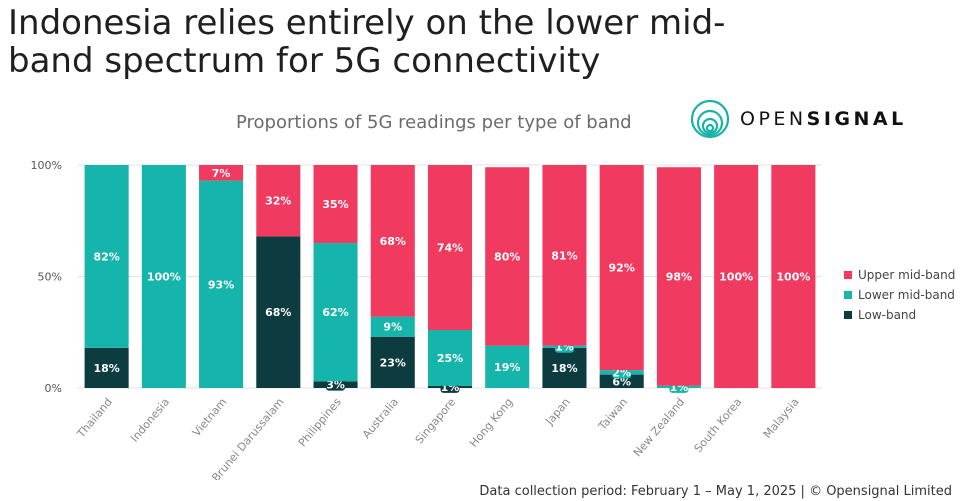  Describe the element at coordinates (612, 415) in the screenshot. I see `x-tick-label: Taiwan` at that location.